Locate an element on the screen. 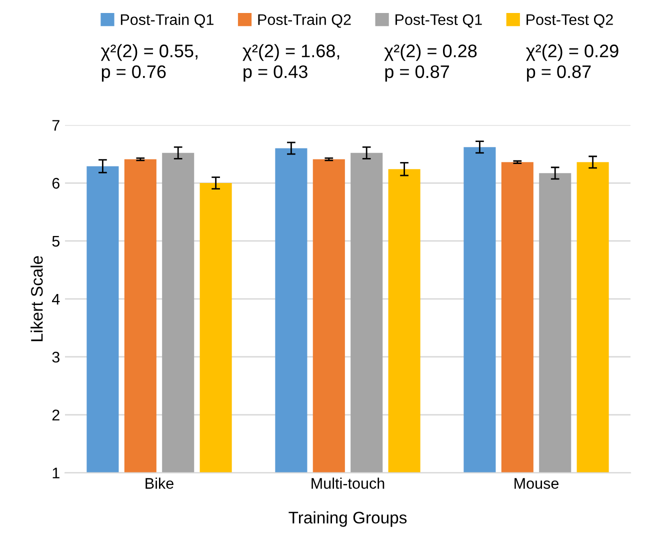  y-tick-label: 6 is located at coordinates (56, 183).